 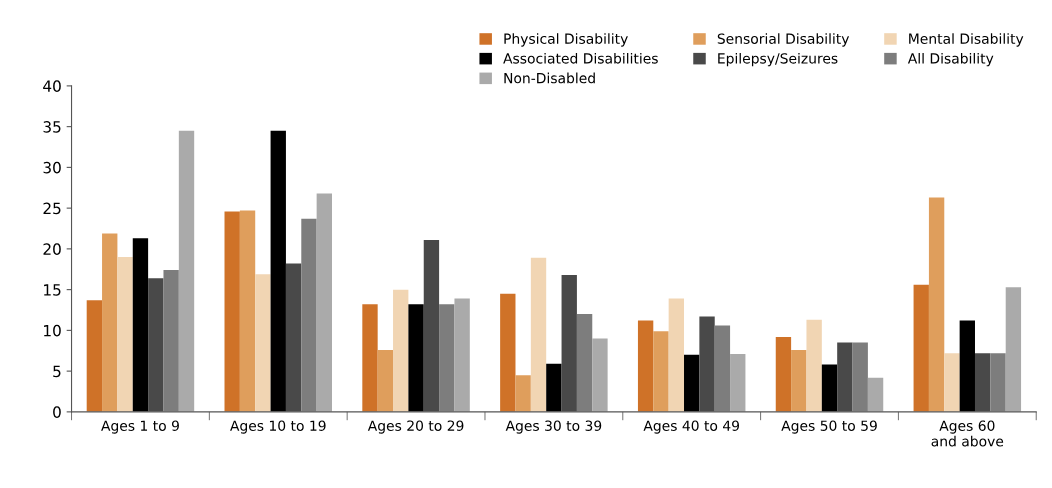 I want to click on y-tick-label: 30, so click(x=52, y=167).